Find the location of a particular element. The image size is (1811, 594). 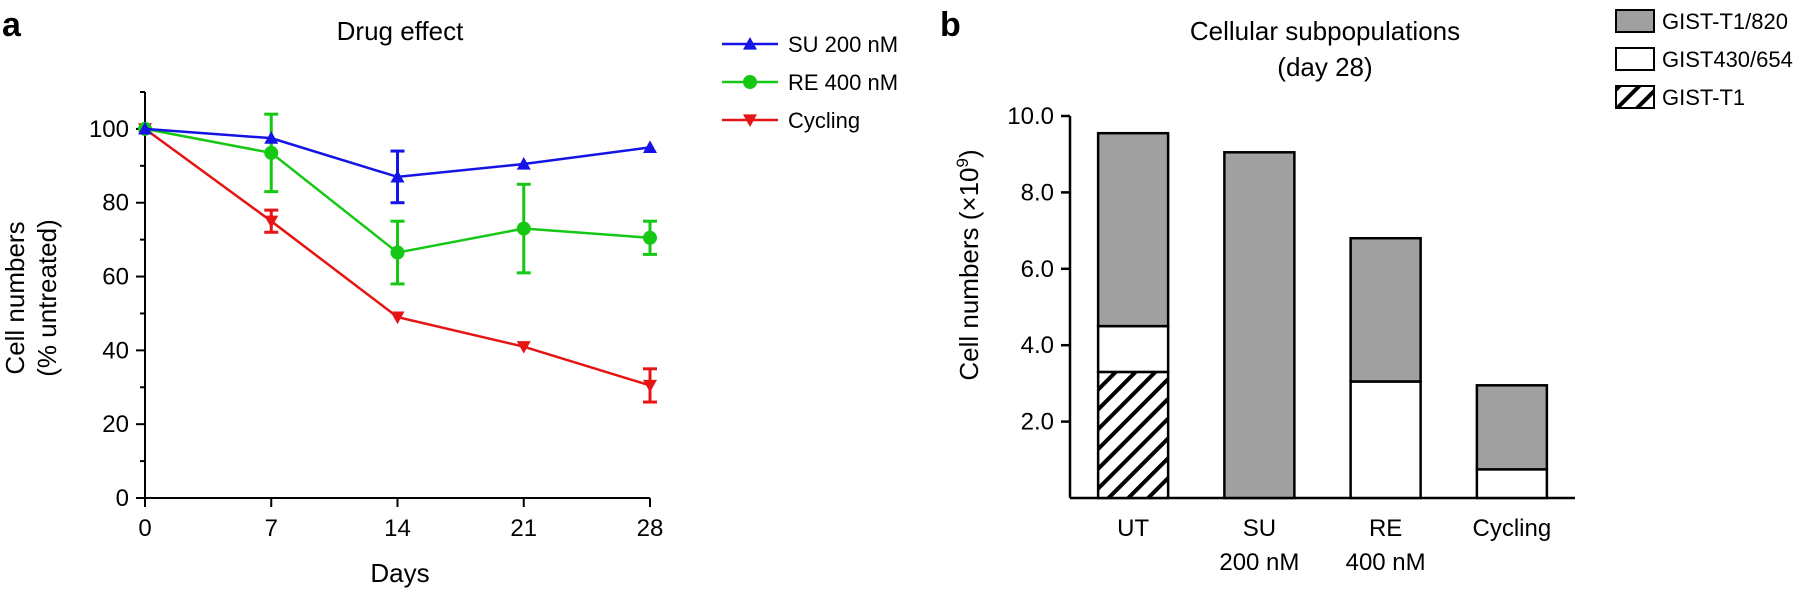

line-chart-y-ticks: 0 20 40 60 80 100 is located at coordinates (117, 301).